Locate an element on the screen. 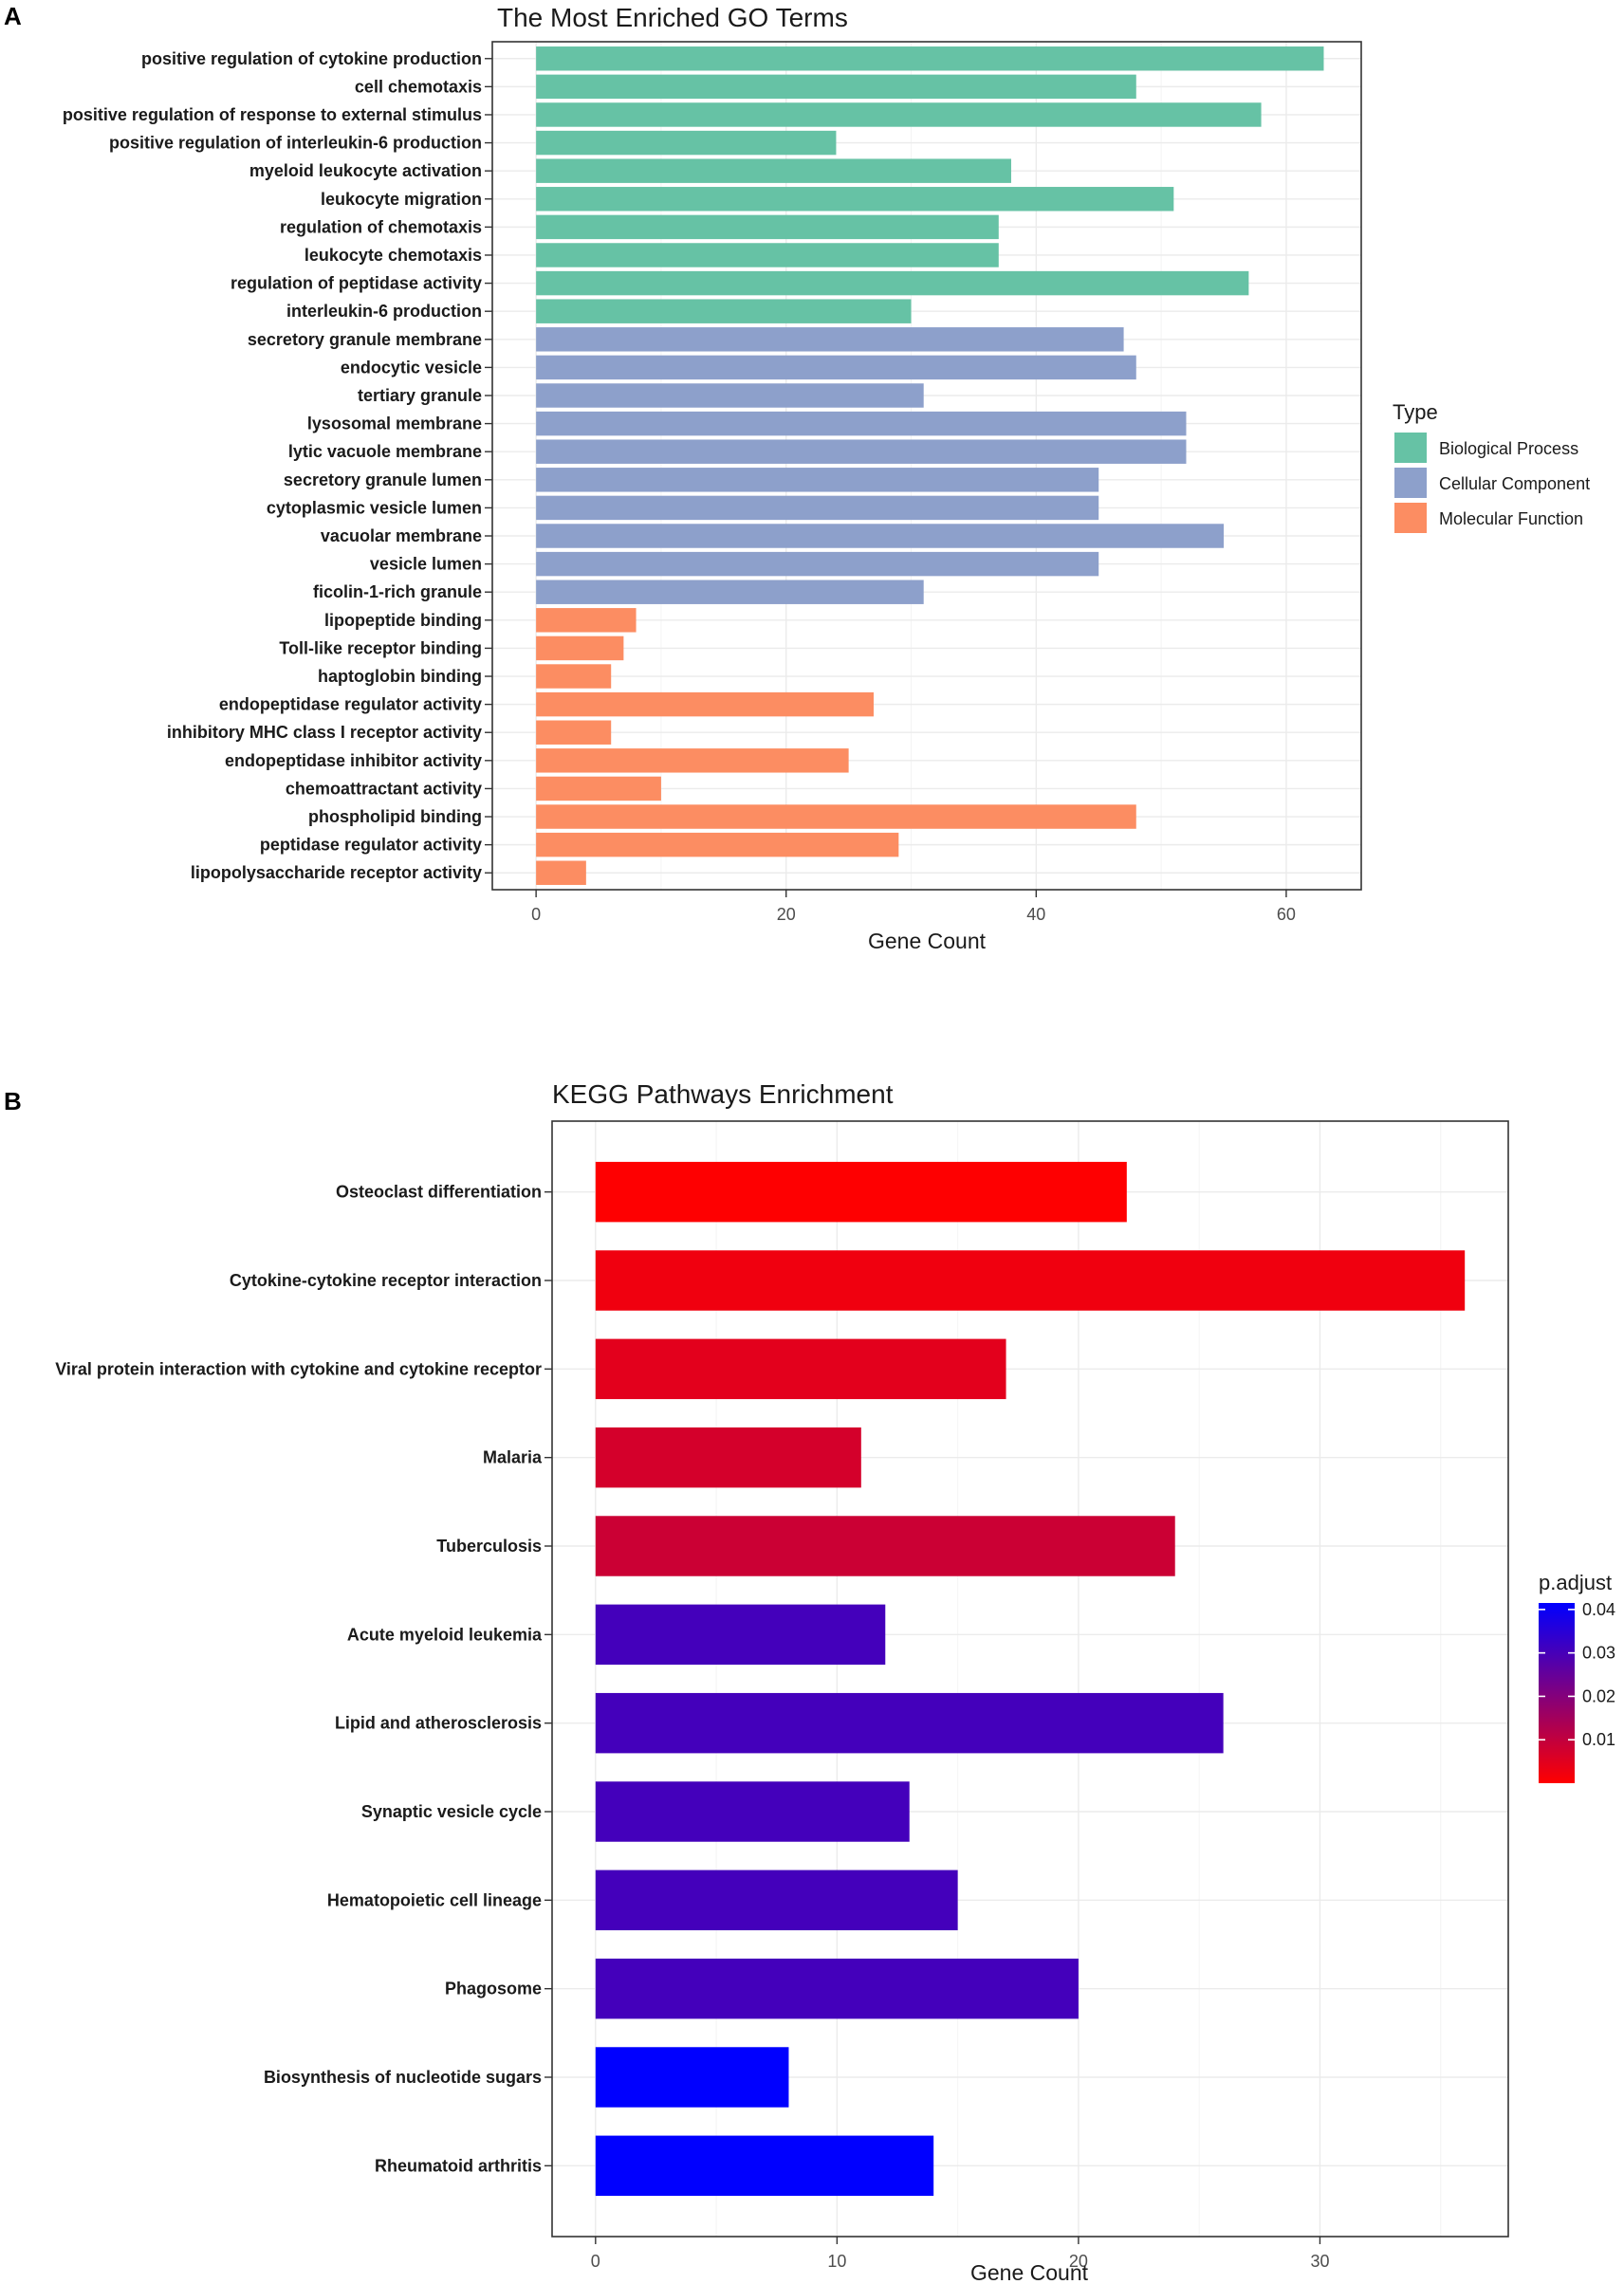 This screenshot has height=2284, width=1624. bar-positive-regulation-of-interleukin-6-production is located at coordinates (687, 143).